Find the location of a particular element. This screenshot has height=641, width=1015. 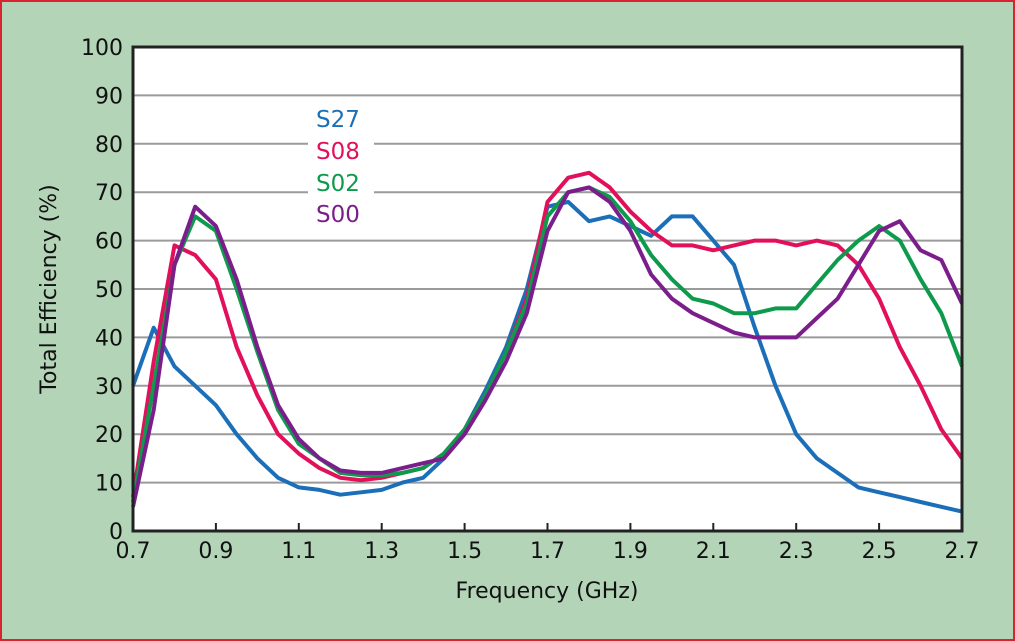

legend-s00: S00 is located at coordinates (338, 215).